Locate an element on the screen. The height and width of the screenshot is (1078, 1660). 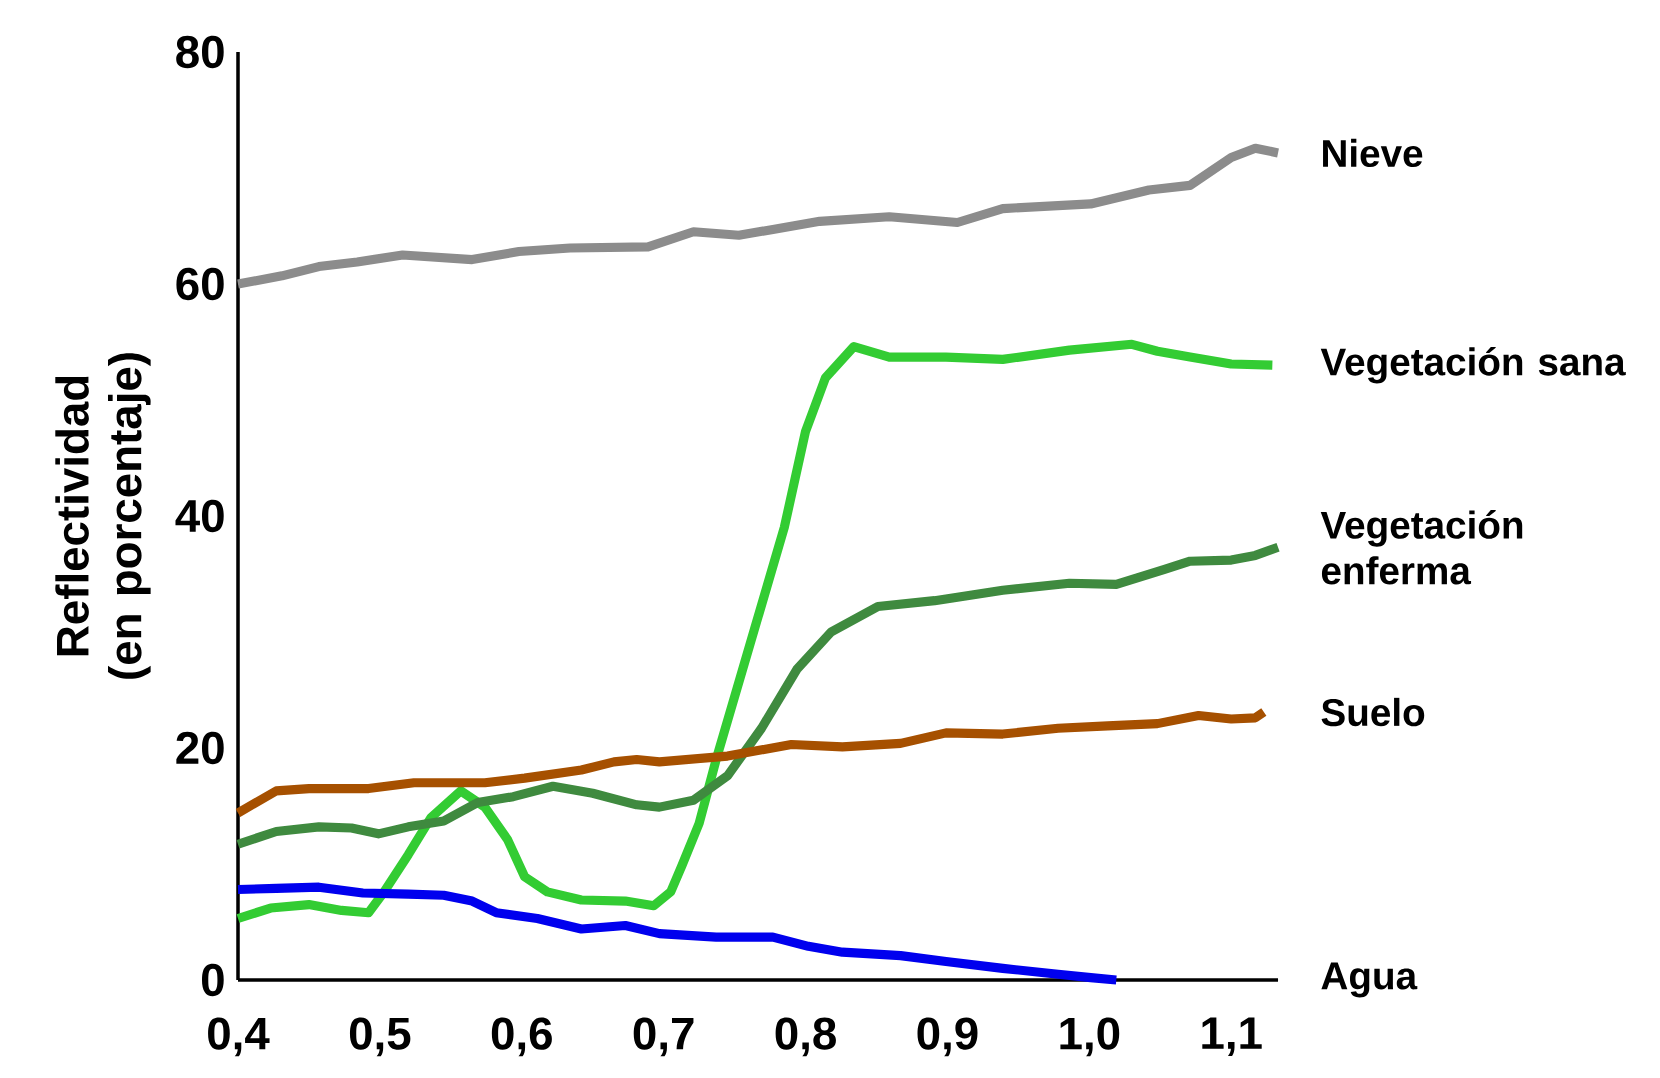
series-label: Vegetación sana is located at coordinates (1473, 365).